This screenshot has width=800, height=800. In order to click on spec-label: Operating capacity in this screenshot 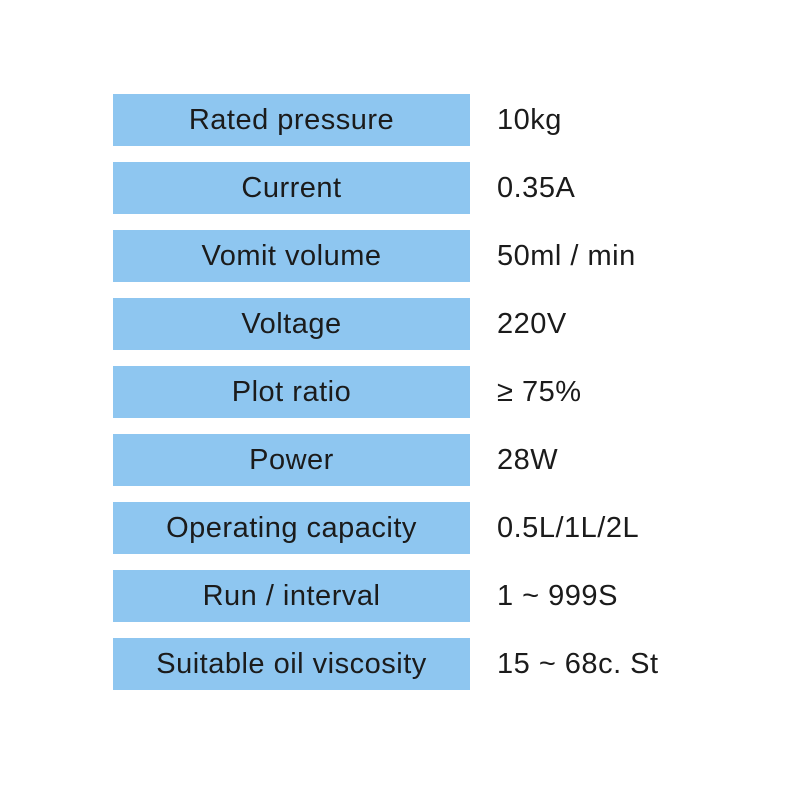, I will do `click(291, 528)`.